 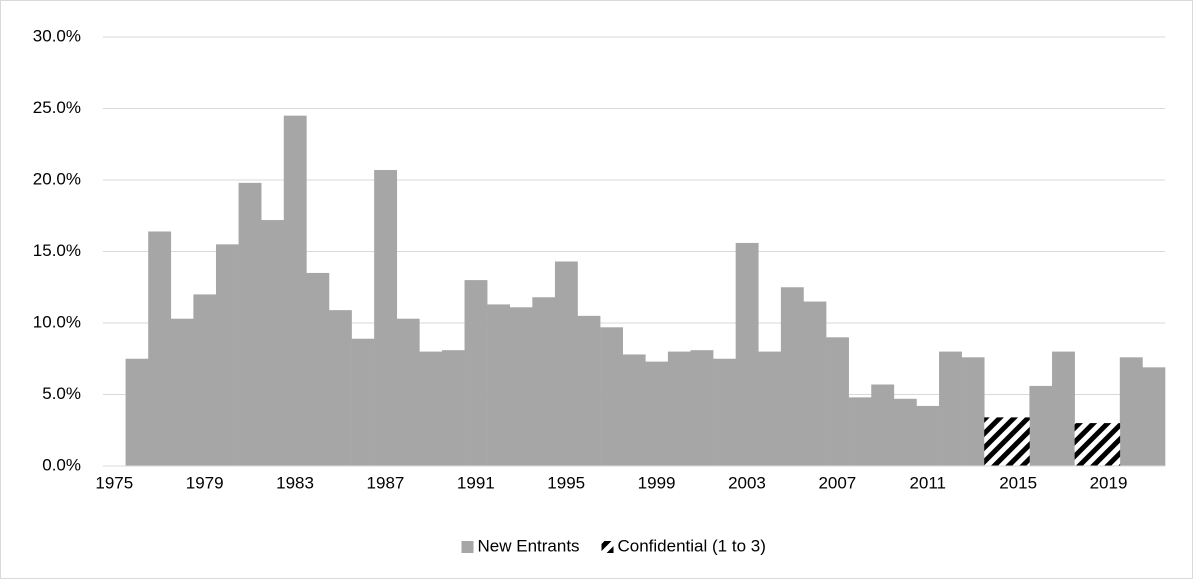 What do you see at coordinates (57, 321) in the screenshot?
I see `y-tick-label: 10.0%` at bounding box center [57, 321].